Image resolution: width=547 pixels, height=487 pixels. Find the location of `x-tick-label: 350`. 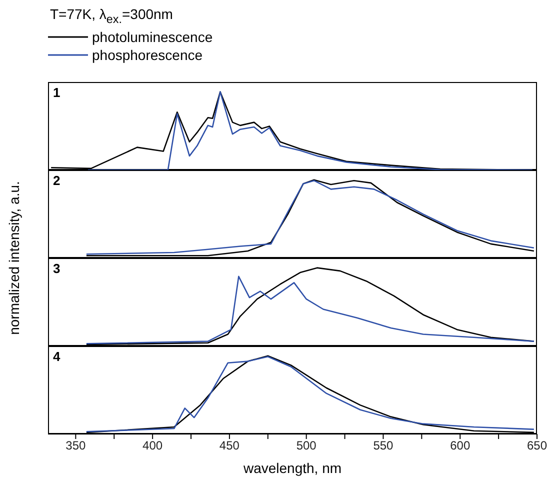

x-tick-label: 350 is located at coordinates (76, 445).